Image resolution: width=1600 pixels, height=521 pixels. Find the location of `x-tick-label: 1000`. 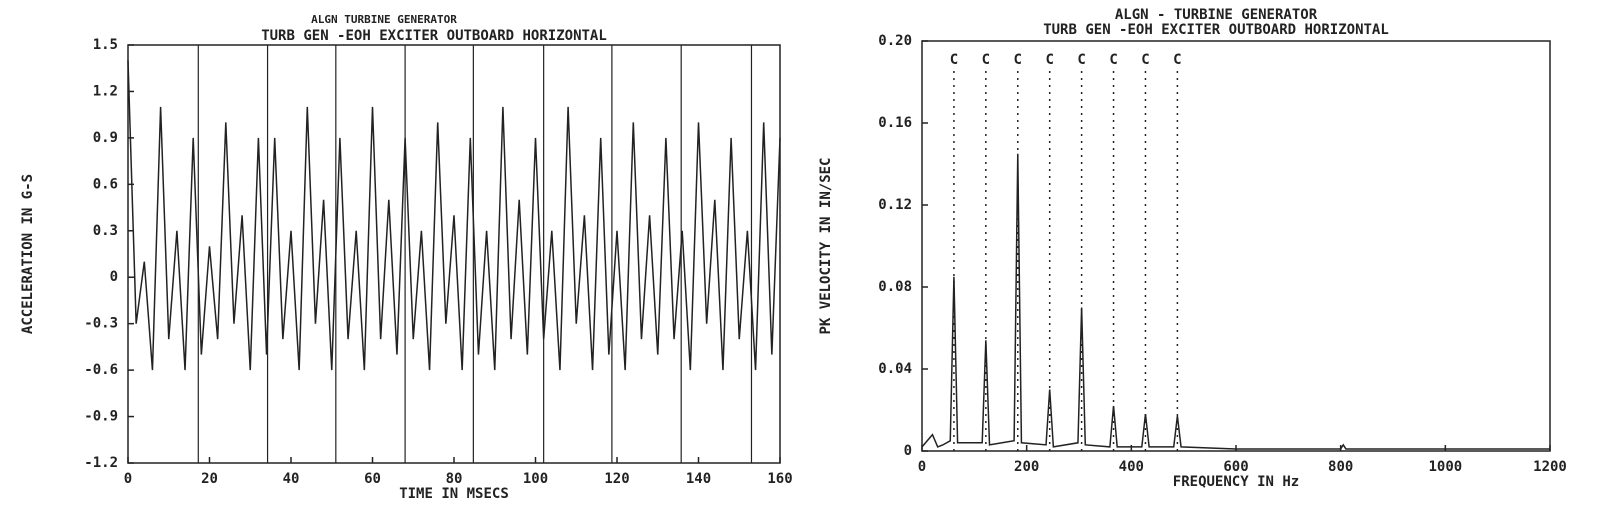

x-tick-label: 1000 is located at coordinates (1445, 467).